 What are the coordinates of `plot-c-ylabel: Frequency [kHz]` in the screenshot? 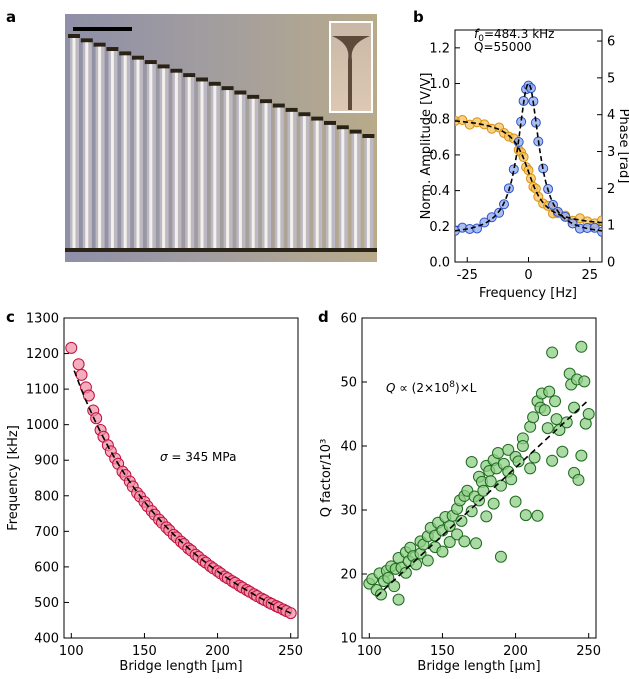 It's located at (13, 478).